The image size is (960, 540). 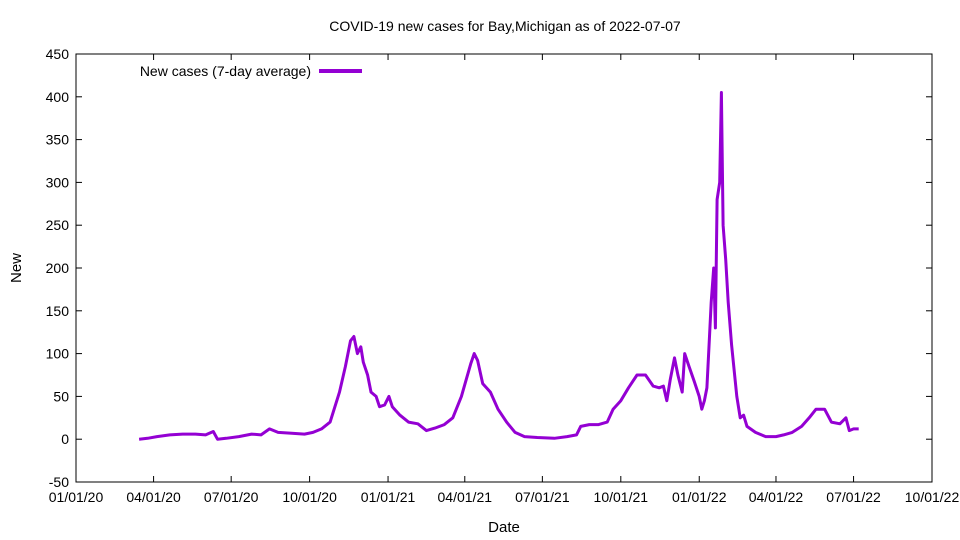 What do you see at coordinates (58, 140) in the screenshot?
I see `y-tick-label: 350` at bounding box center [58, 140].